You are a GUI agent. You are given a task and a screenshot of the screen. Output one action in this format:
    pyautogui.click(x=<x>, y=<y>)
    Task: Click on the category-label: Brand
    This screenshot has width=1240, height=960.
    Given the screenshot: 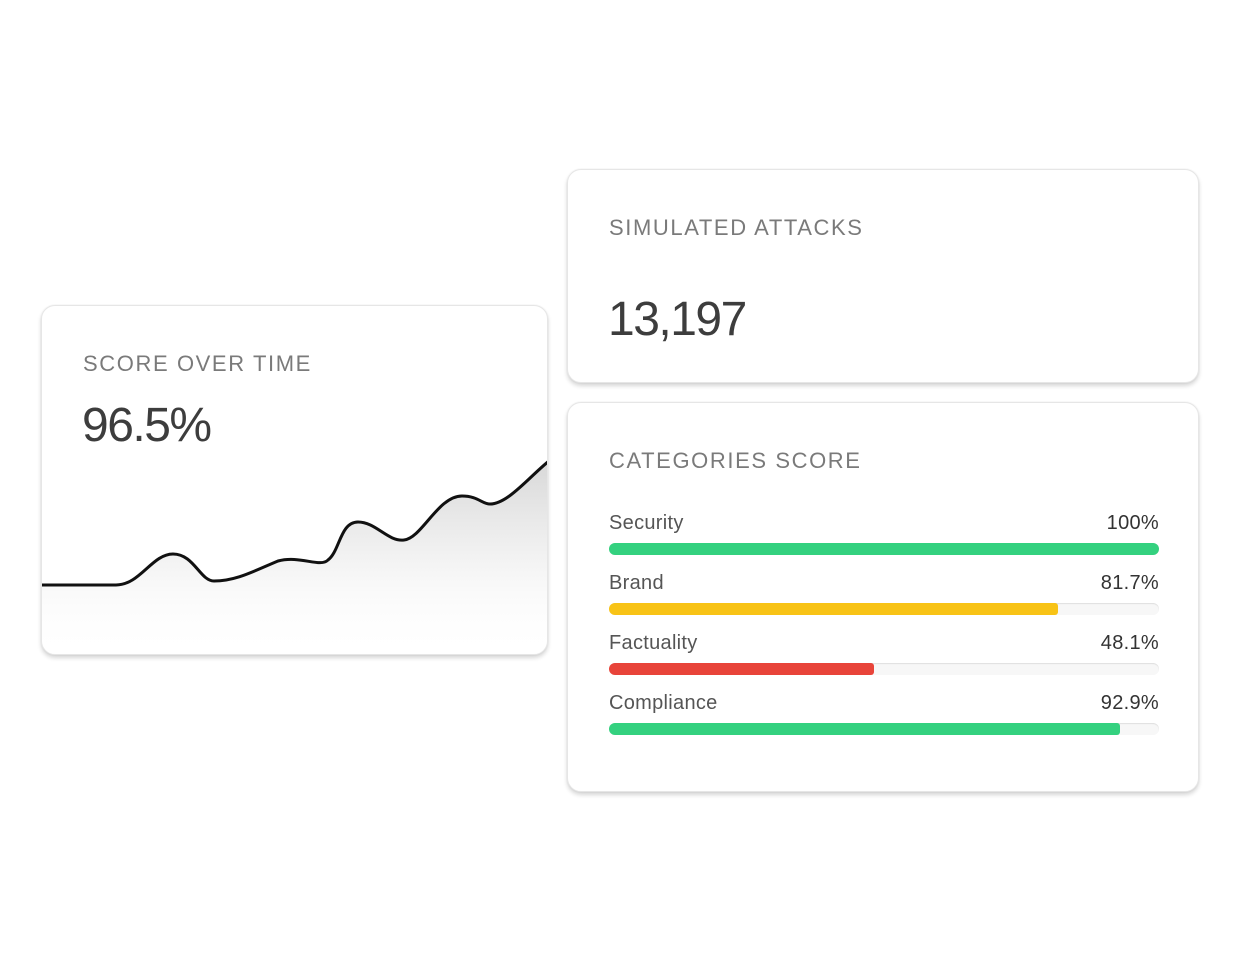 What is the action you would take?
    pyautogui.click(x=636, y=583)
    